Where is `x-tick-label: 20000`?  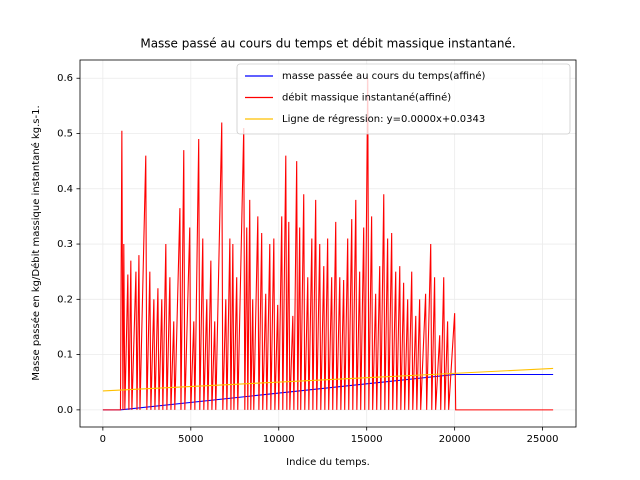 x-tick-label: 20000 is located at coordinates (455, 439).